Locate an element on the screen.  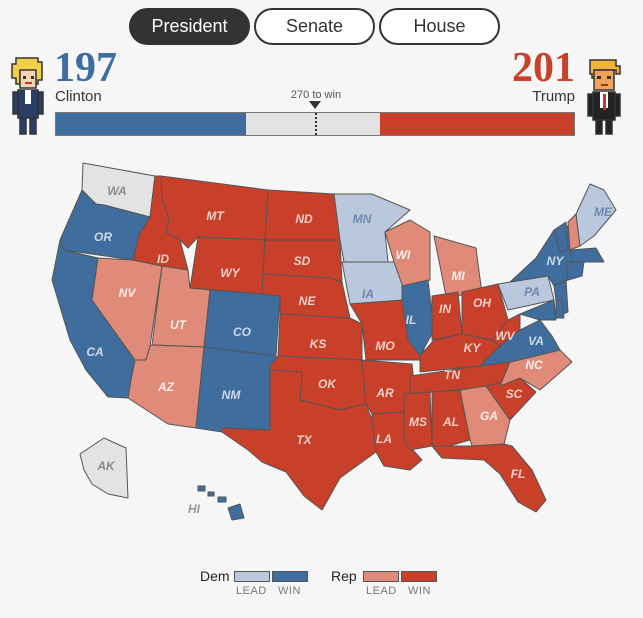
tab-president: President is located at coordinates (189, 26).